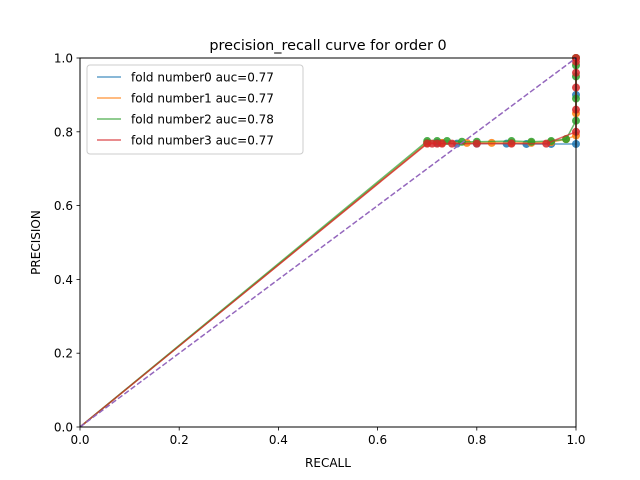  I want to click on x-tick-label: 0.0, so click(79, 440).